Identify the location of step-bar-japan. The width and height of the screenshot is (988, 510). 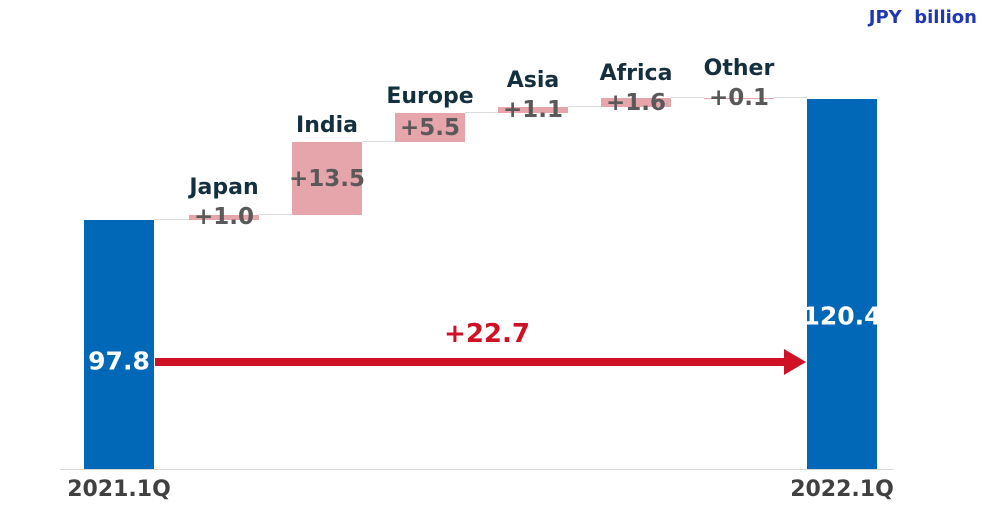
(224, 217).